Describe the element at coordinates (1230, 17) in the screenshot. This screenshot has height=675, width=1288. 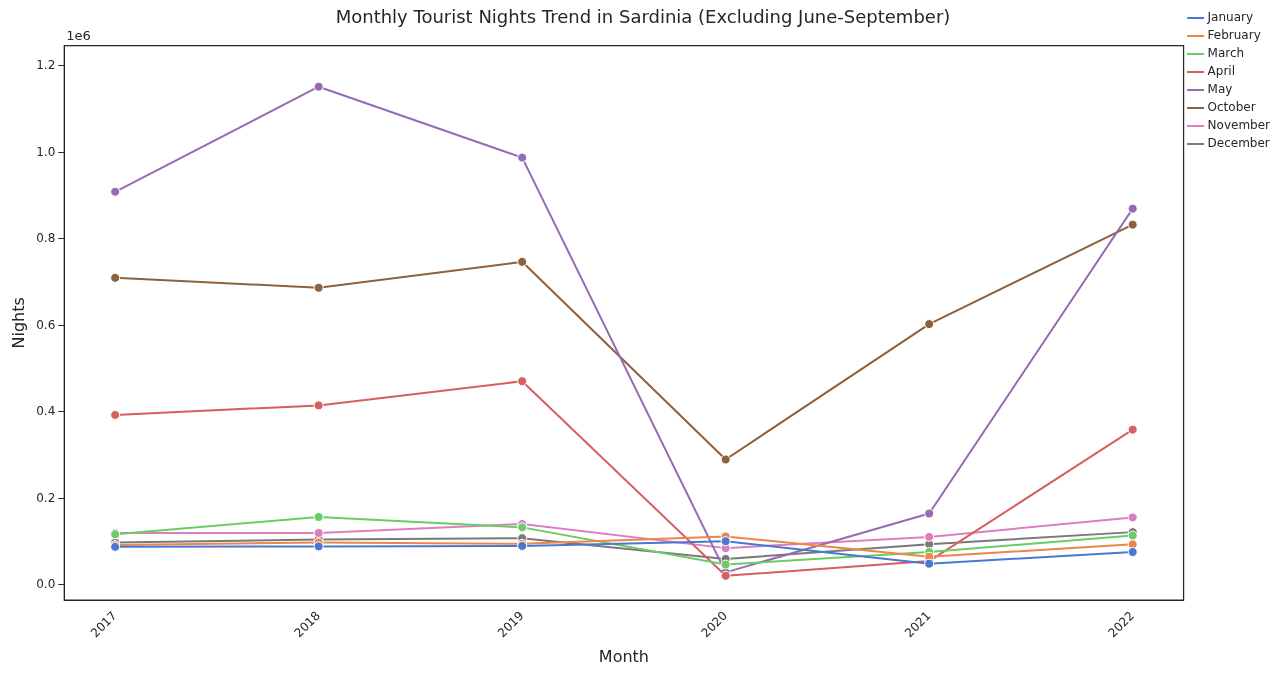
I see `legend-label: January` at that location.